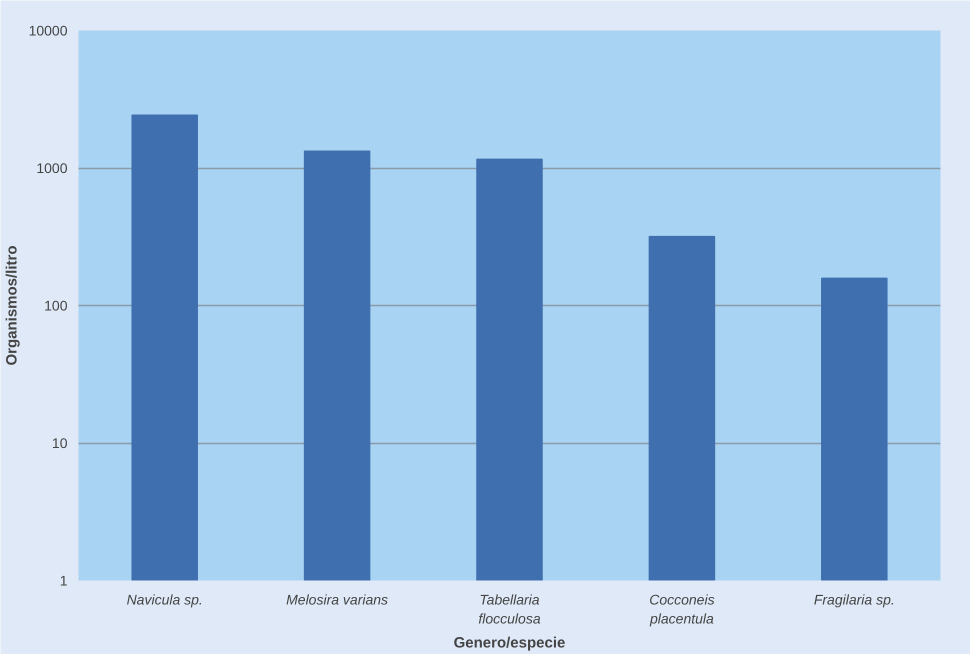 The width and height of the screenshot is (974, 658). I want to click on x-tick-label: Fragilaria sp., so click(854, 600).